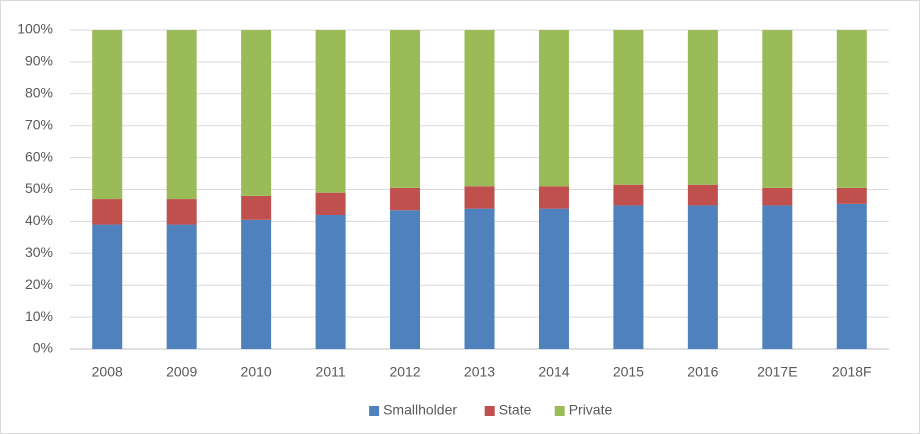 This screenshot has width=920, height=434. I want to click on x-tick-label: 2017E, so click(777, 372).